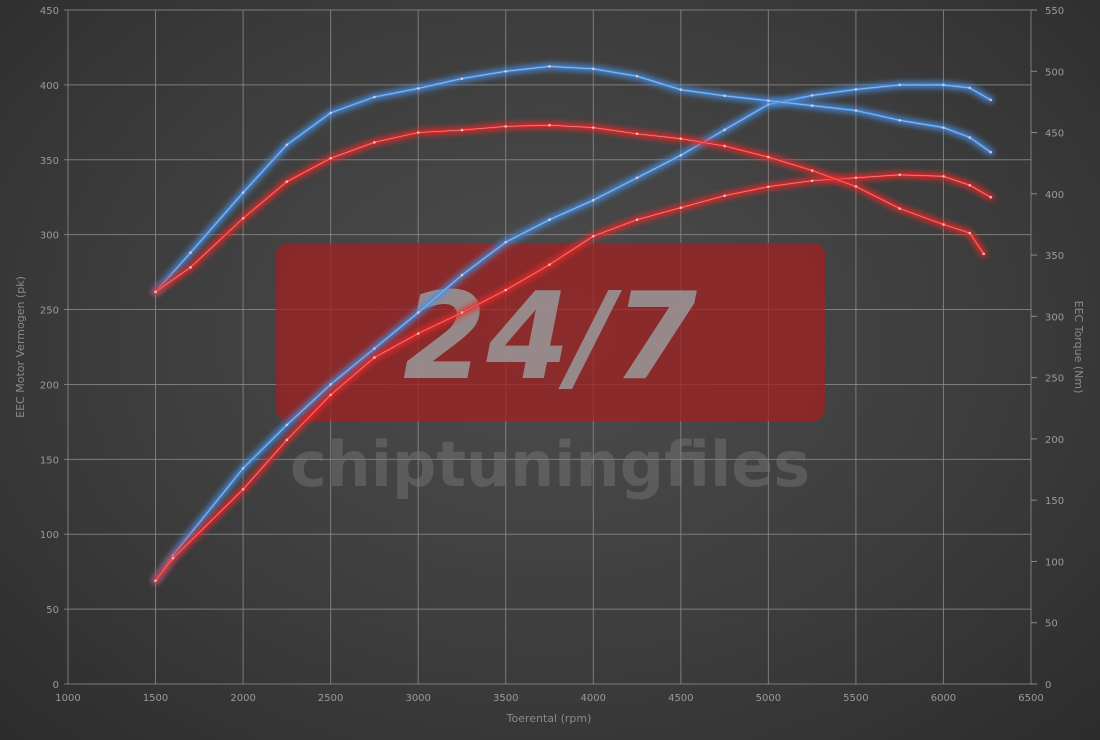 The height and width of the screenshot is (740, 1100). Describe the element at coordinates (1078, 347) in the screenshot. I see `y-right-axis-label: EEC Torque (Nm)` at that location.